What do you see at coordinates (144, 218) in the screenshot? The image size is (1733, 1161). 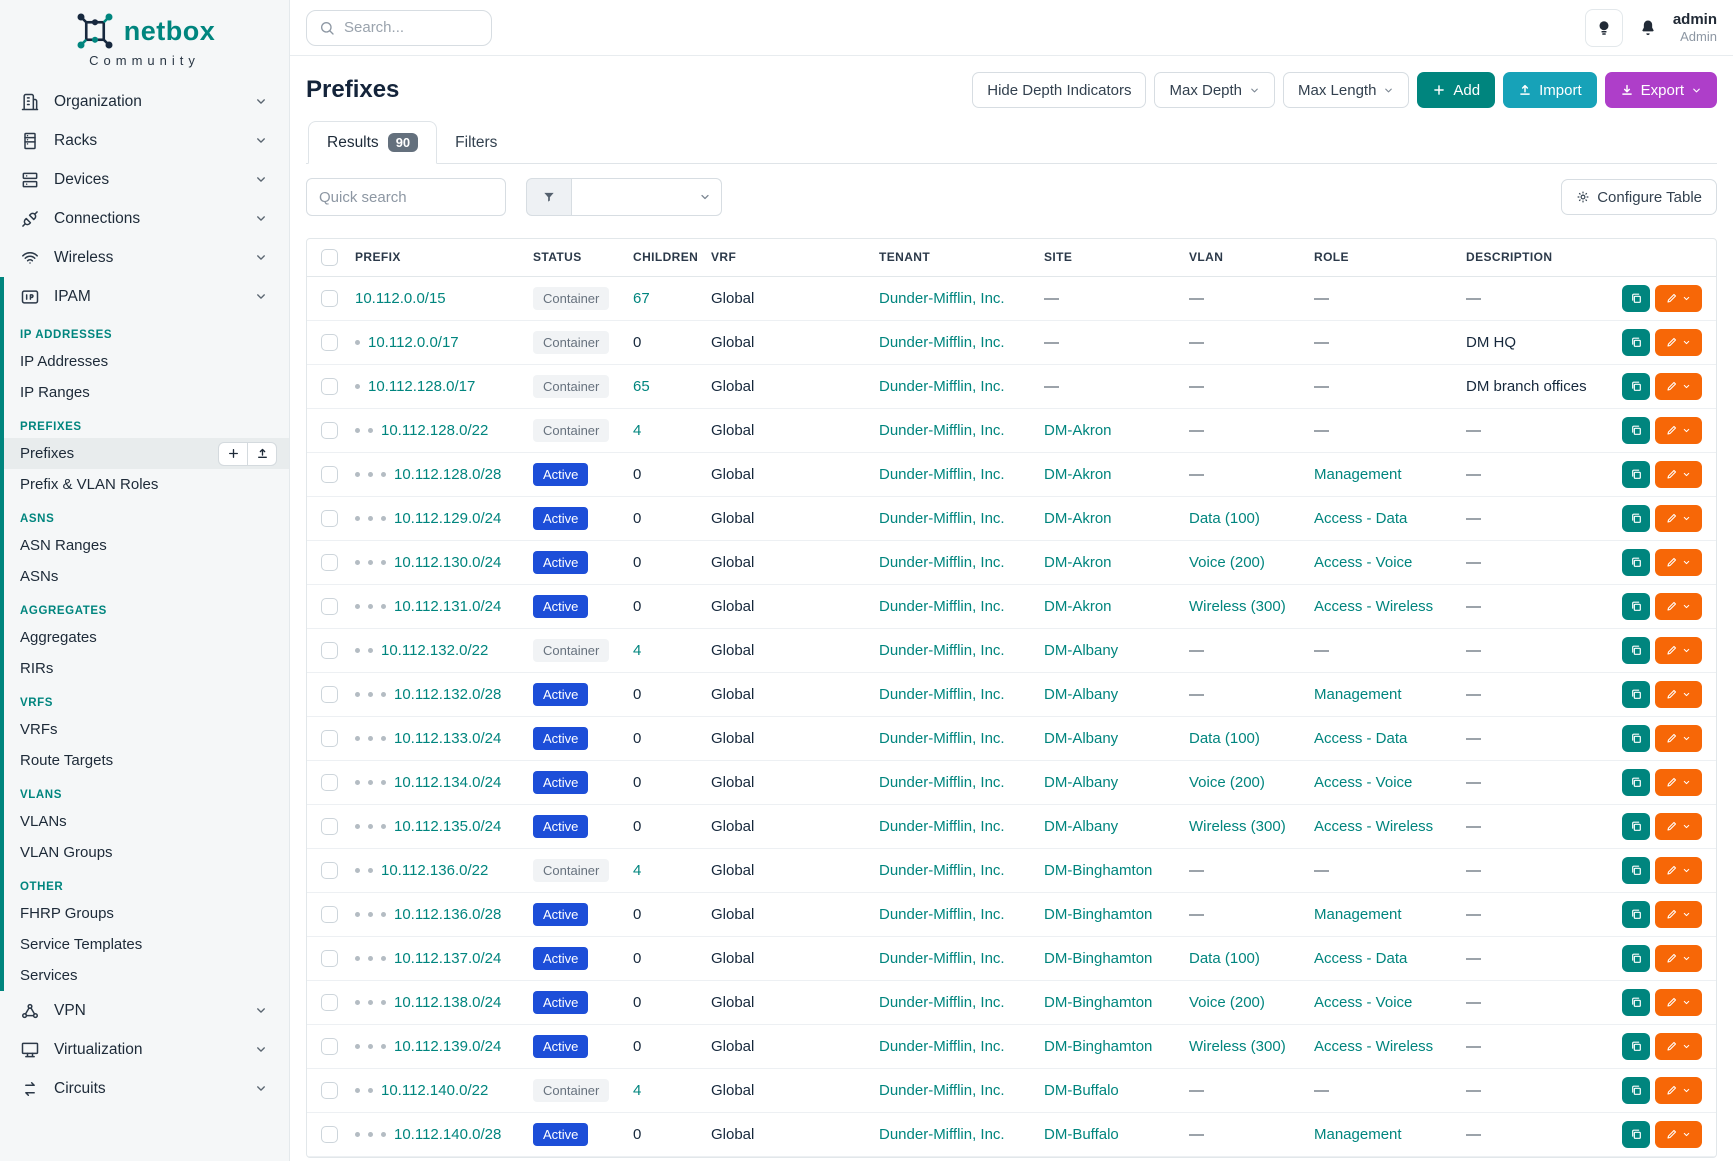 I see `sidebar-item-connections: Connections` at bounding box center [144, 218].